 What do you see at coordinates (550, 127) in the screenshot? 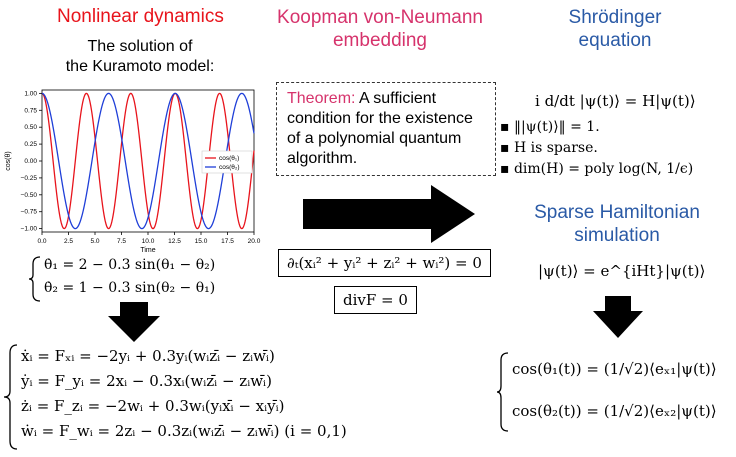
I see `condition-item-norm: ▪ ‖|ψ(t)⟩‖ = 1.` at bounding box center [550, 127].